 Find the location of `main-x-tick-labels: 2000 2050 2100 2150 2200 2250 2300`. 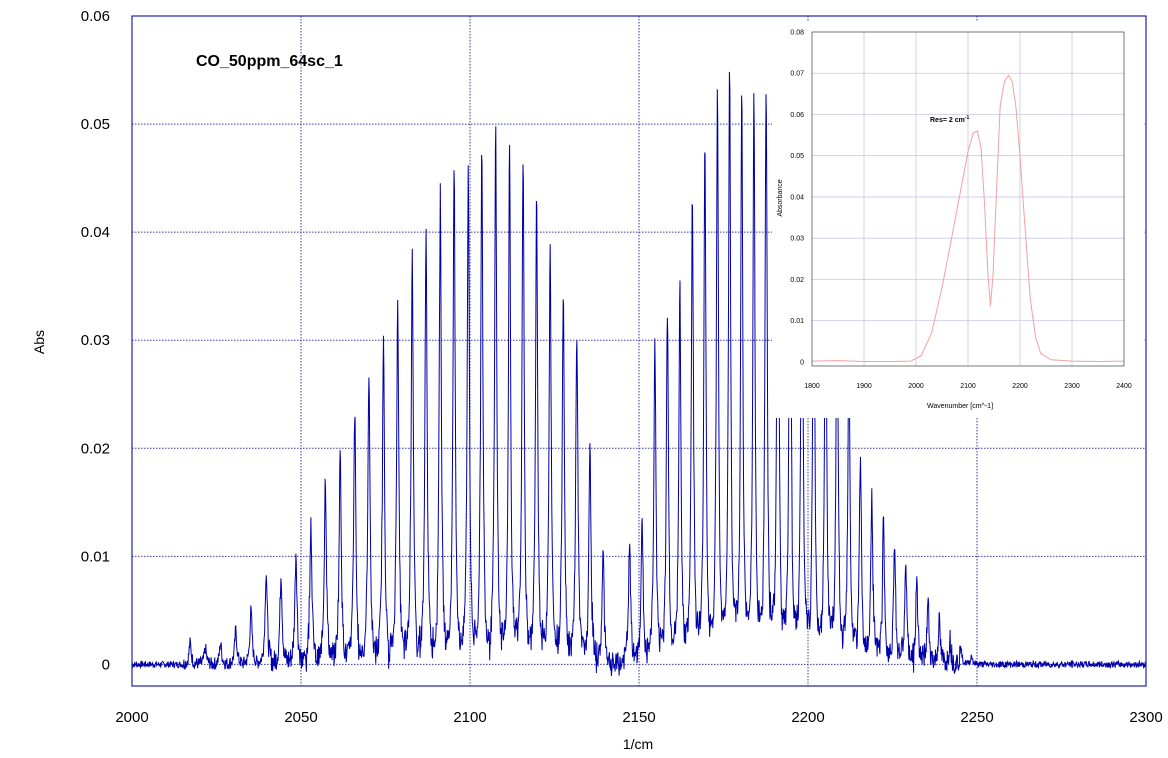

main-x-tick-labels: 2000 2050 2100 2150 2200 2250 2300 is located at coordinates (638, 717).